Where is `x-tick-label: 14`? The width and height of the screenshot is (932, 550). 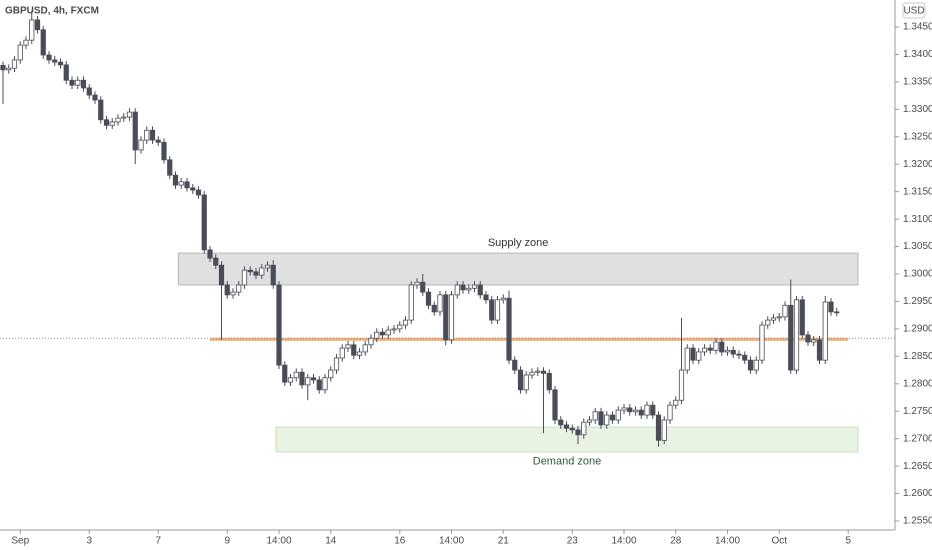
x-tick-label: 14 is located at coordinates (331, 541).